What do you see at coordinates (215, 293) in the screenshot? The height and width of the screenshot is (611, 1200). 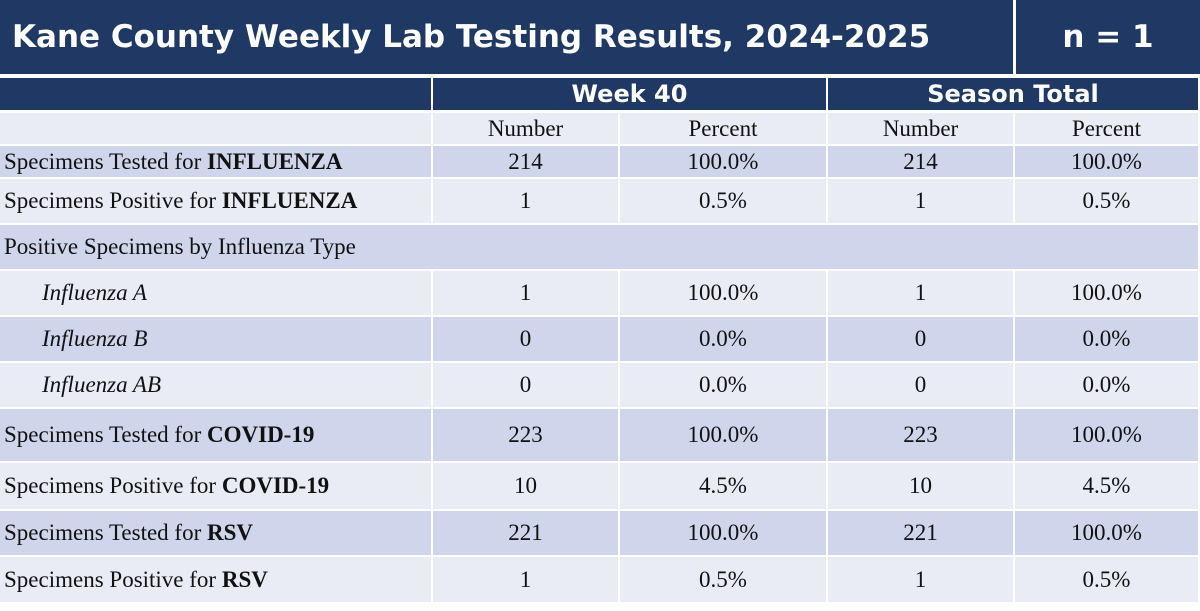 I see `row-label: Influenza A` at bounding box center [215, 293].